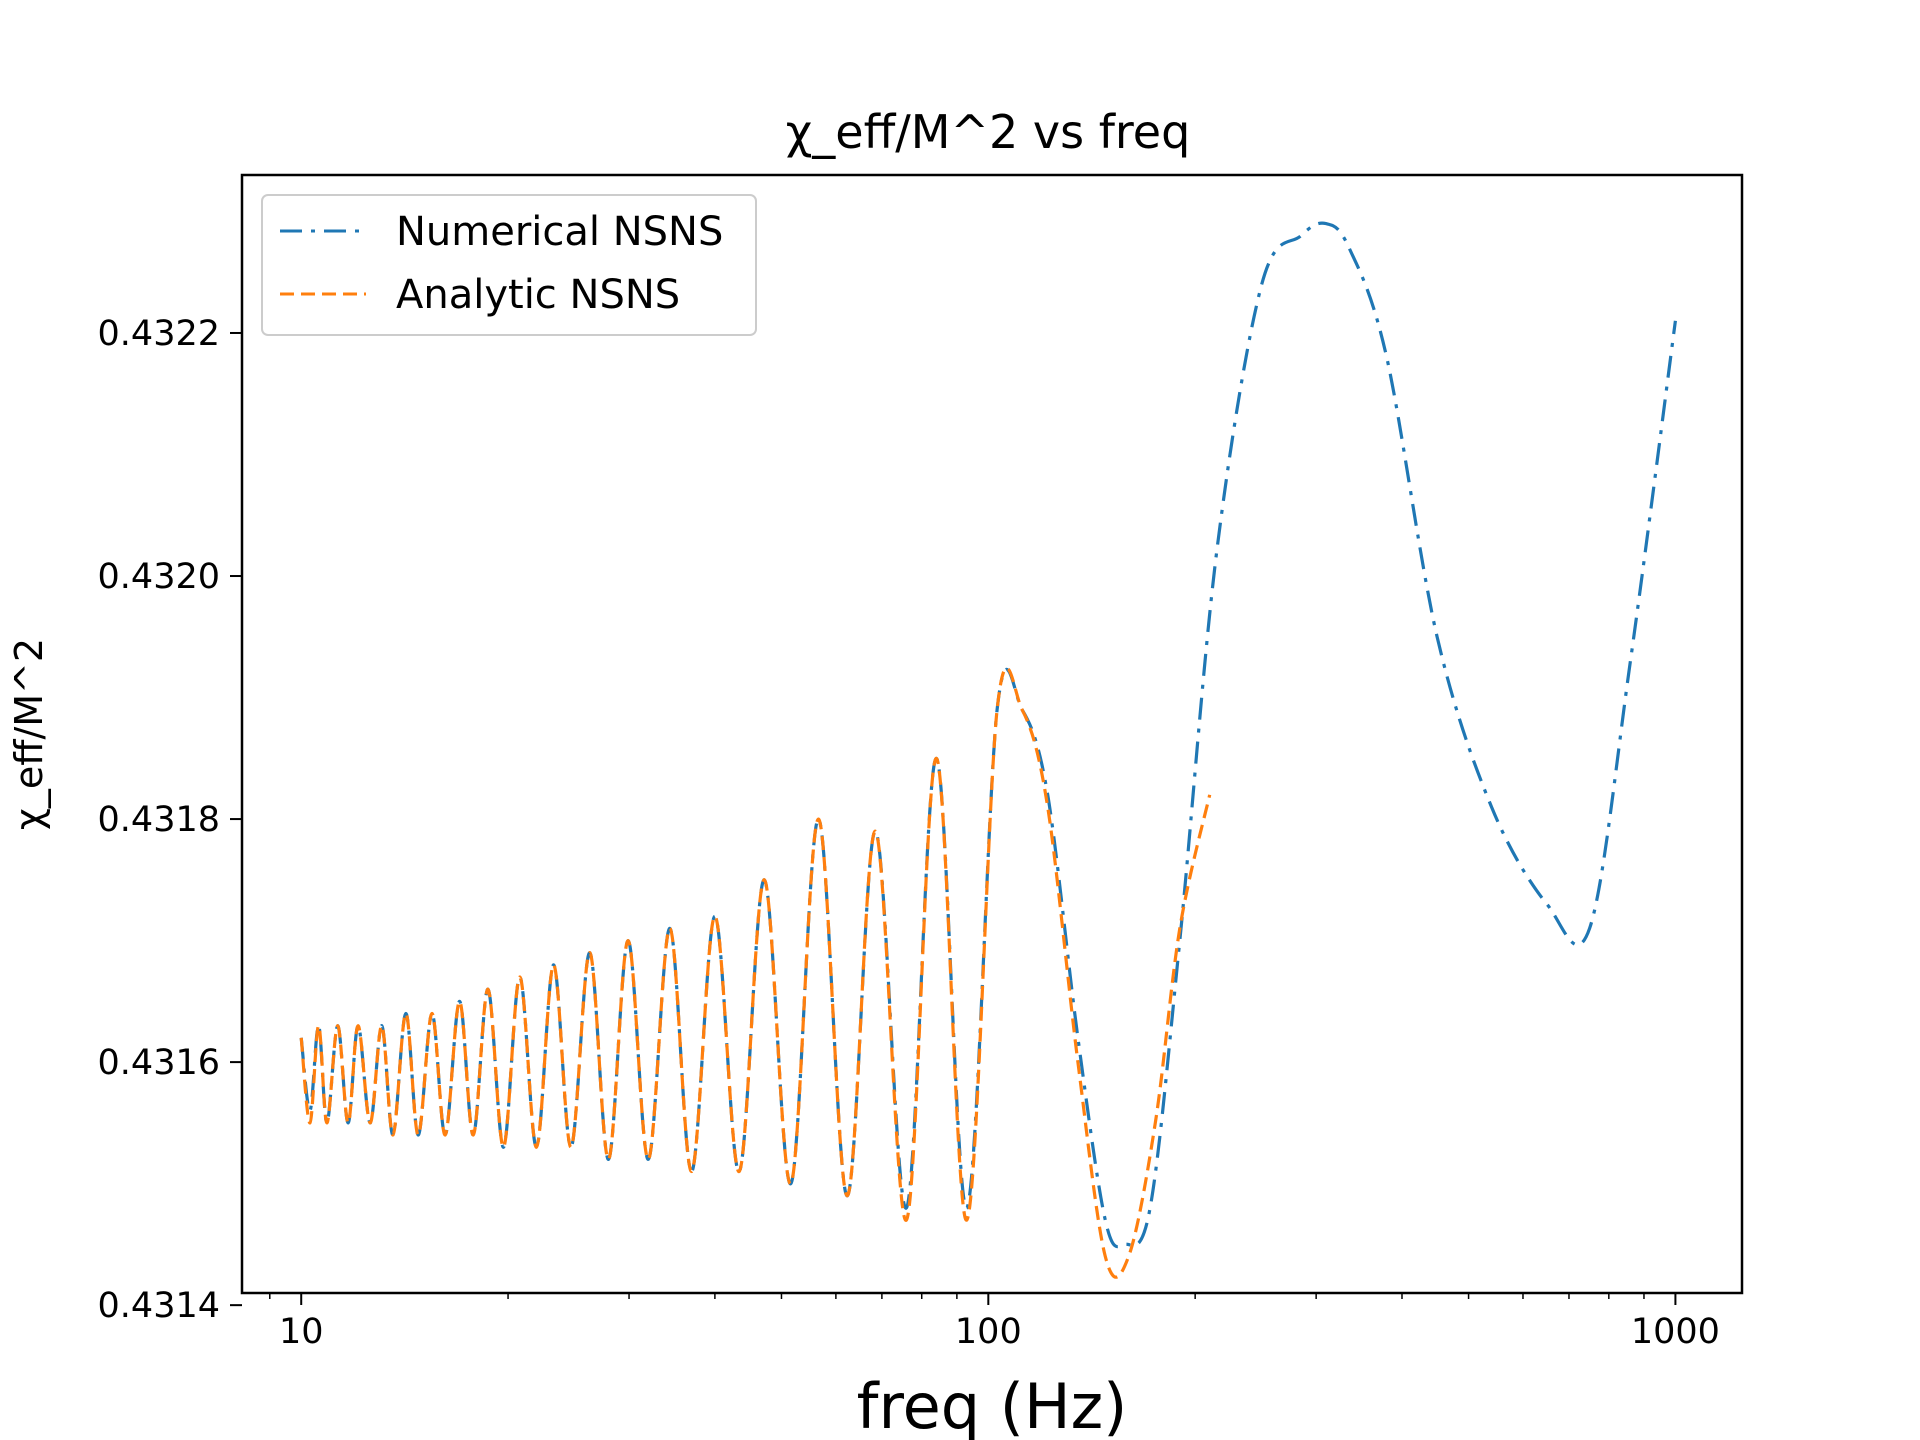  Describe the element at coordinates (301, 1332) in the screenshot. I see `x-tick-label: 10` at that location.